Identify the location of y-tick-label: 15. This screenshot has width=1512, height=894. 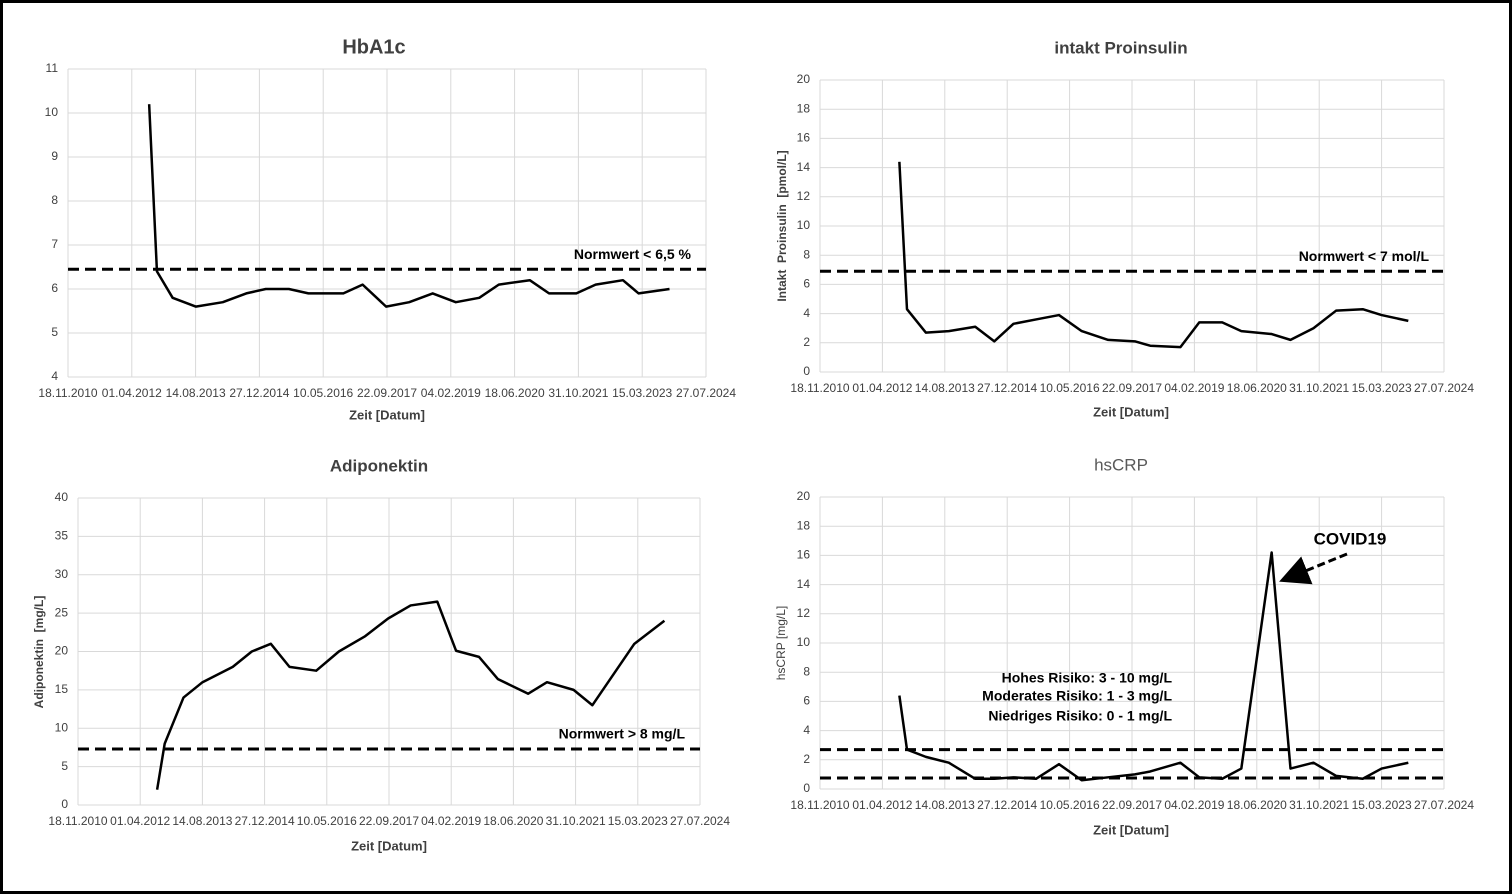
(62, 689).